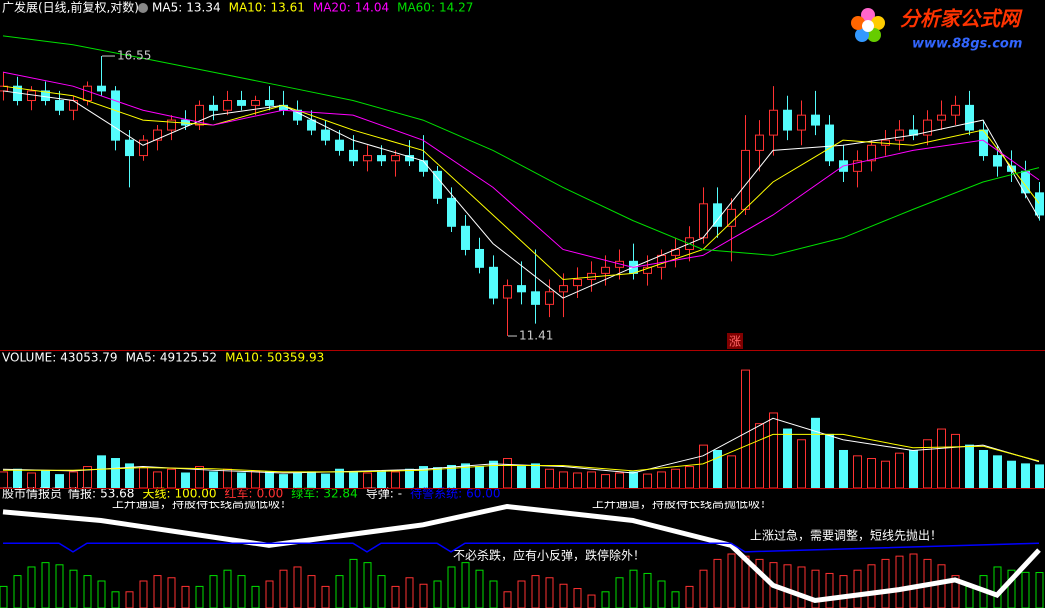  Describe the element at coordinates (521, 453) in the screenshot. I see `volume-ma-line` at that location.